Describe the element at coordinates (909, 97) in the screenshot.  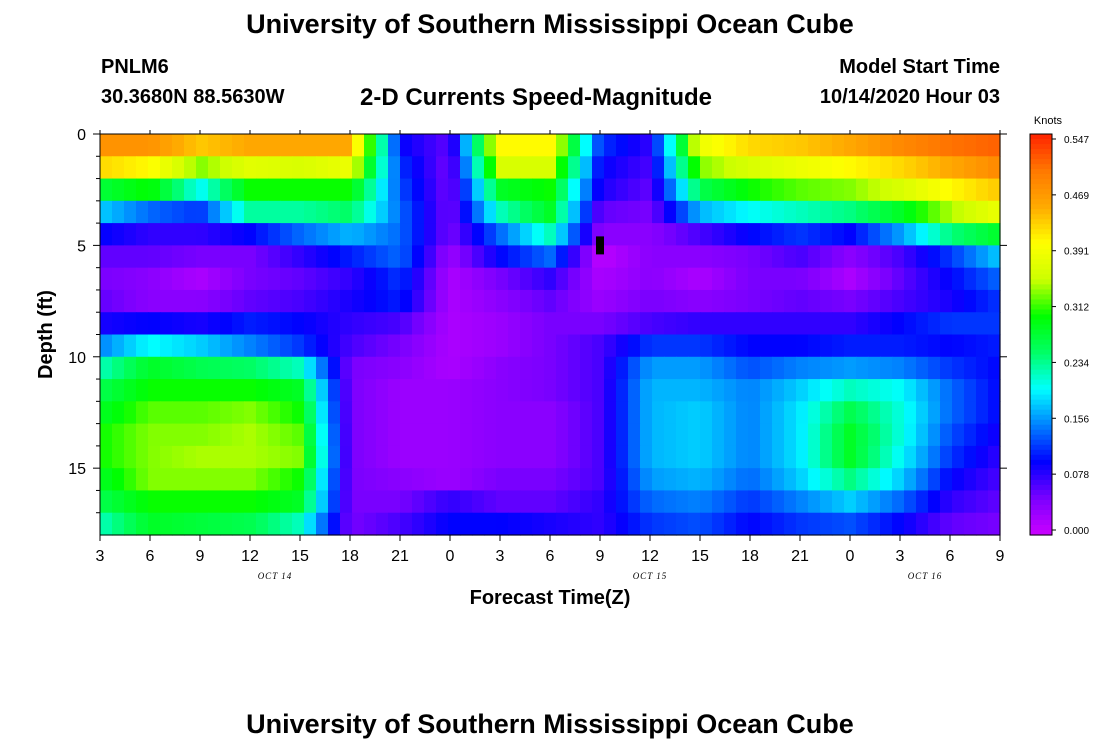
I see `model-start-value: 10/14/2020 Hour 03` at that location.